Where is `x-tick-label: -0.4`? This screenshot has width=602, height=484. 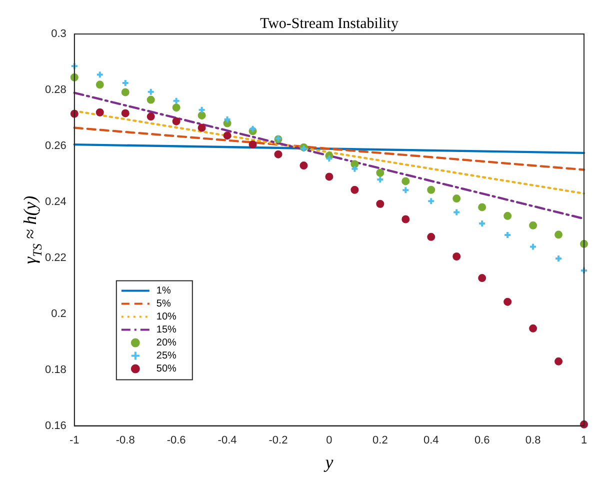 x-tick-label: -0.4 is located at coordinates (227, 440).